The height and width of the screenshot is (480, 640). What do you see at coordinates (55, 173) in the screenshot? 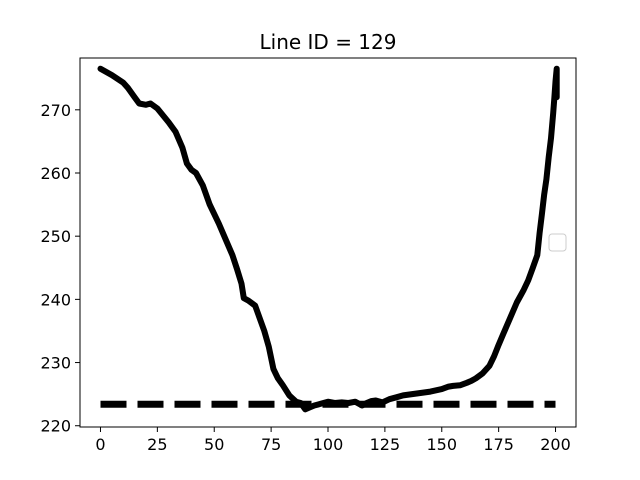
I see `y-tick-label: 260` at bounding box center [55, 173].